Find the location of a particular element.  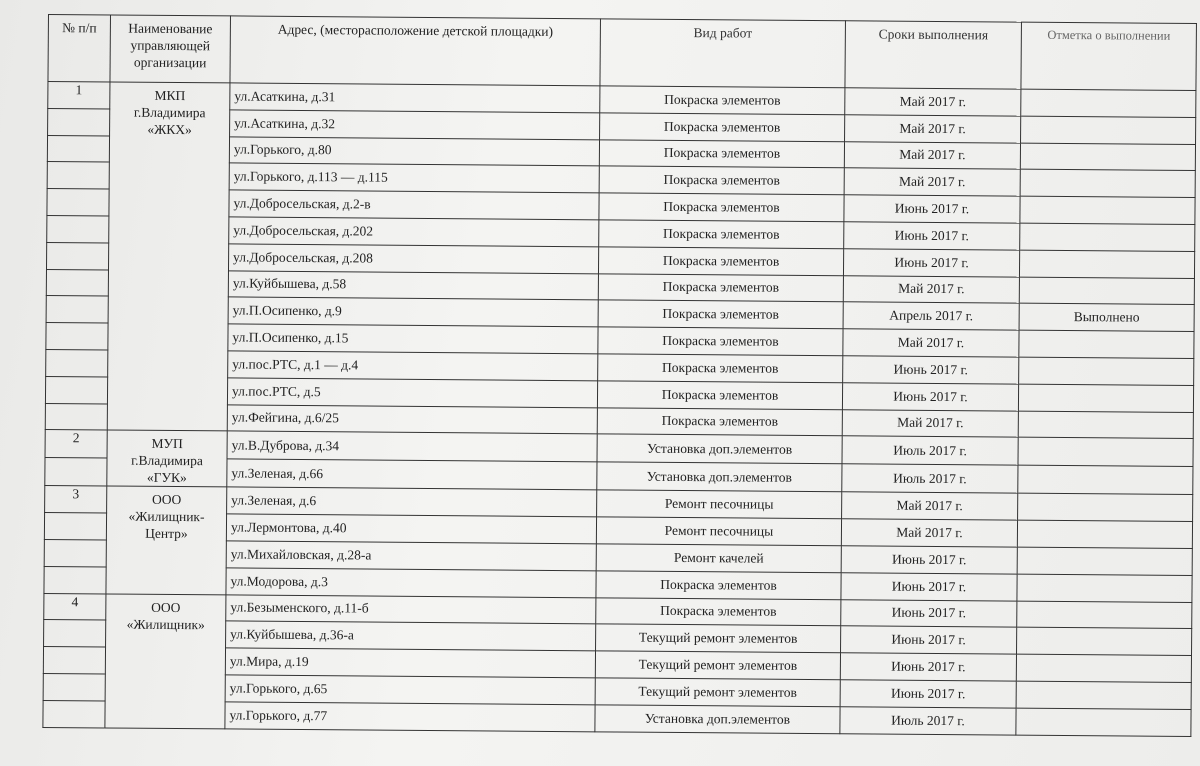

address-cell: ул.Мира, д.19 is located at coordinates (410, 663).